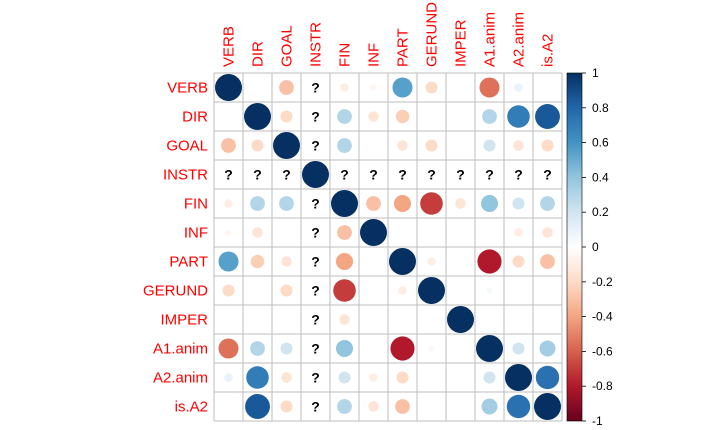 The width and height of the screenshot is (718, 430). What do you see at coordinates (519, 39) in the screenshot?
I see `column-label: A2.anim` at bounding box center [519, 39].